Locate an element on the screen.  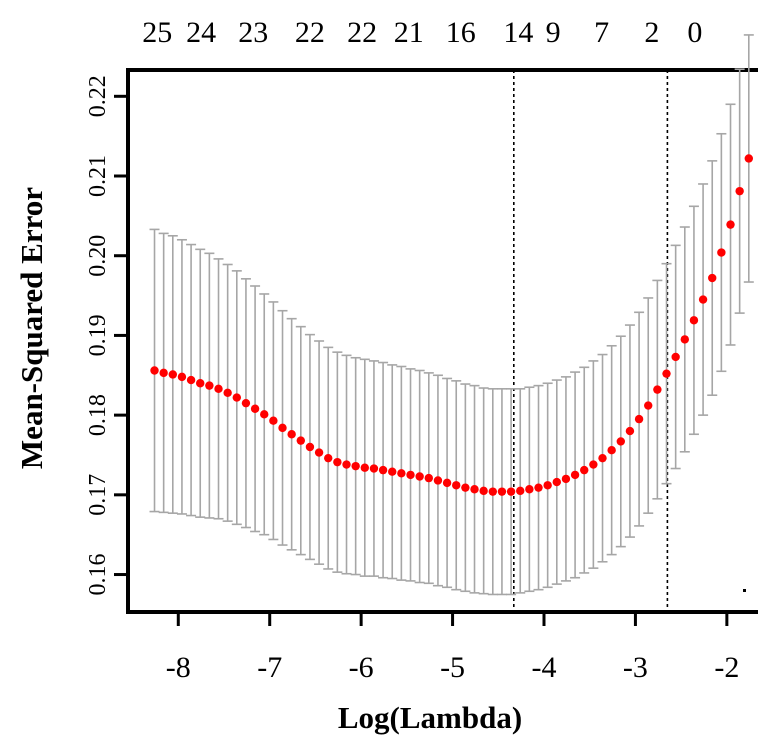
top-axis-label: 21 is located at coordinates (409, 32).